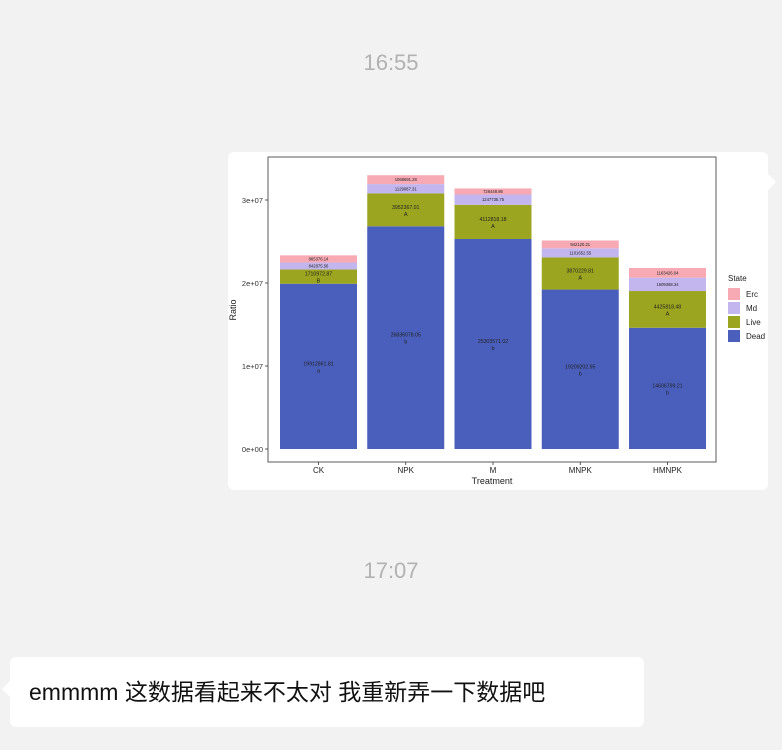 The height and width of the screenshot is (750, 782). I want to click on text-message-bubble: emmmm 这数据看起来不太对 我重新弄一下数据吧, so click(323, 692).